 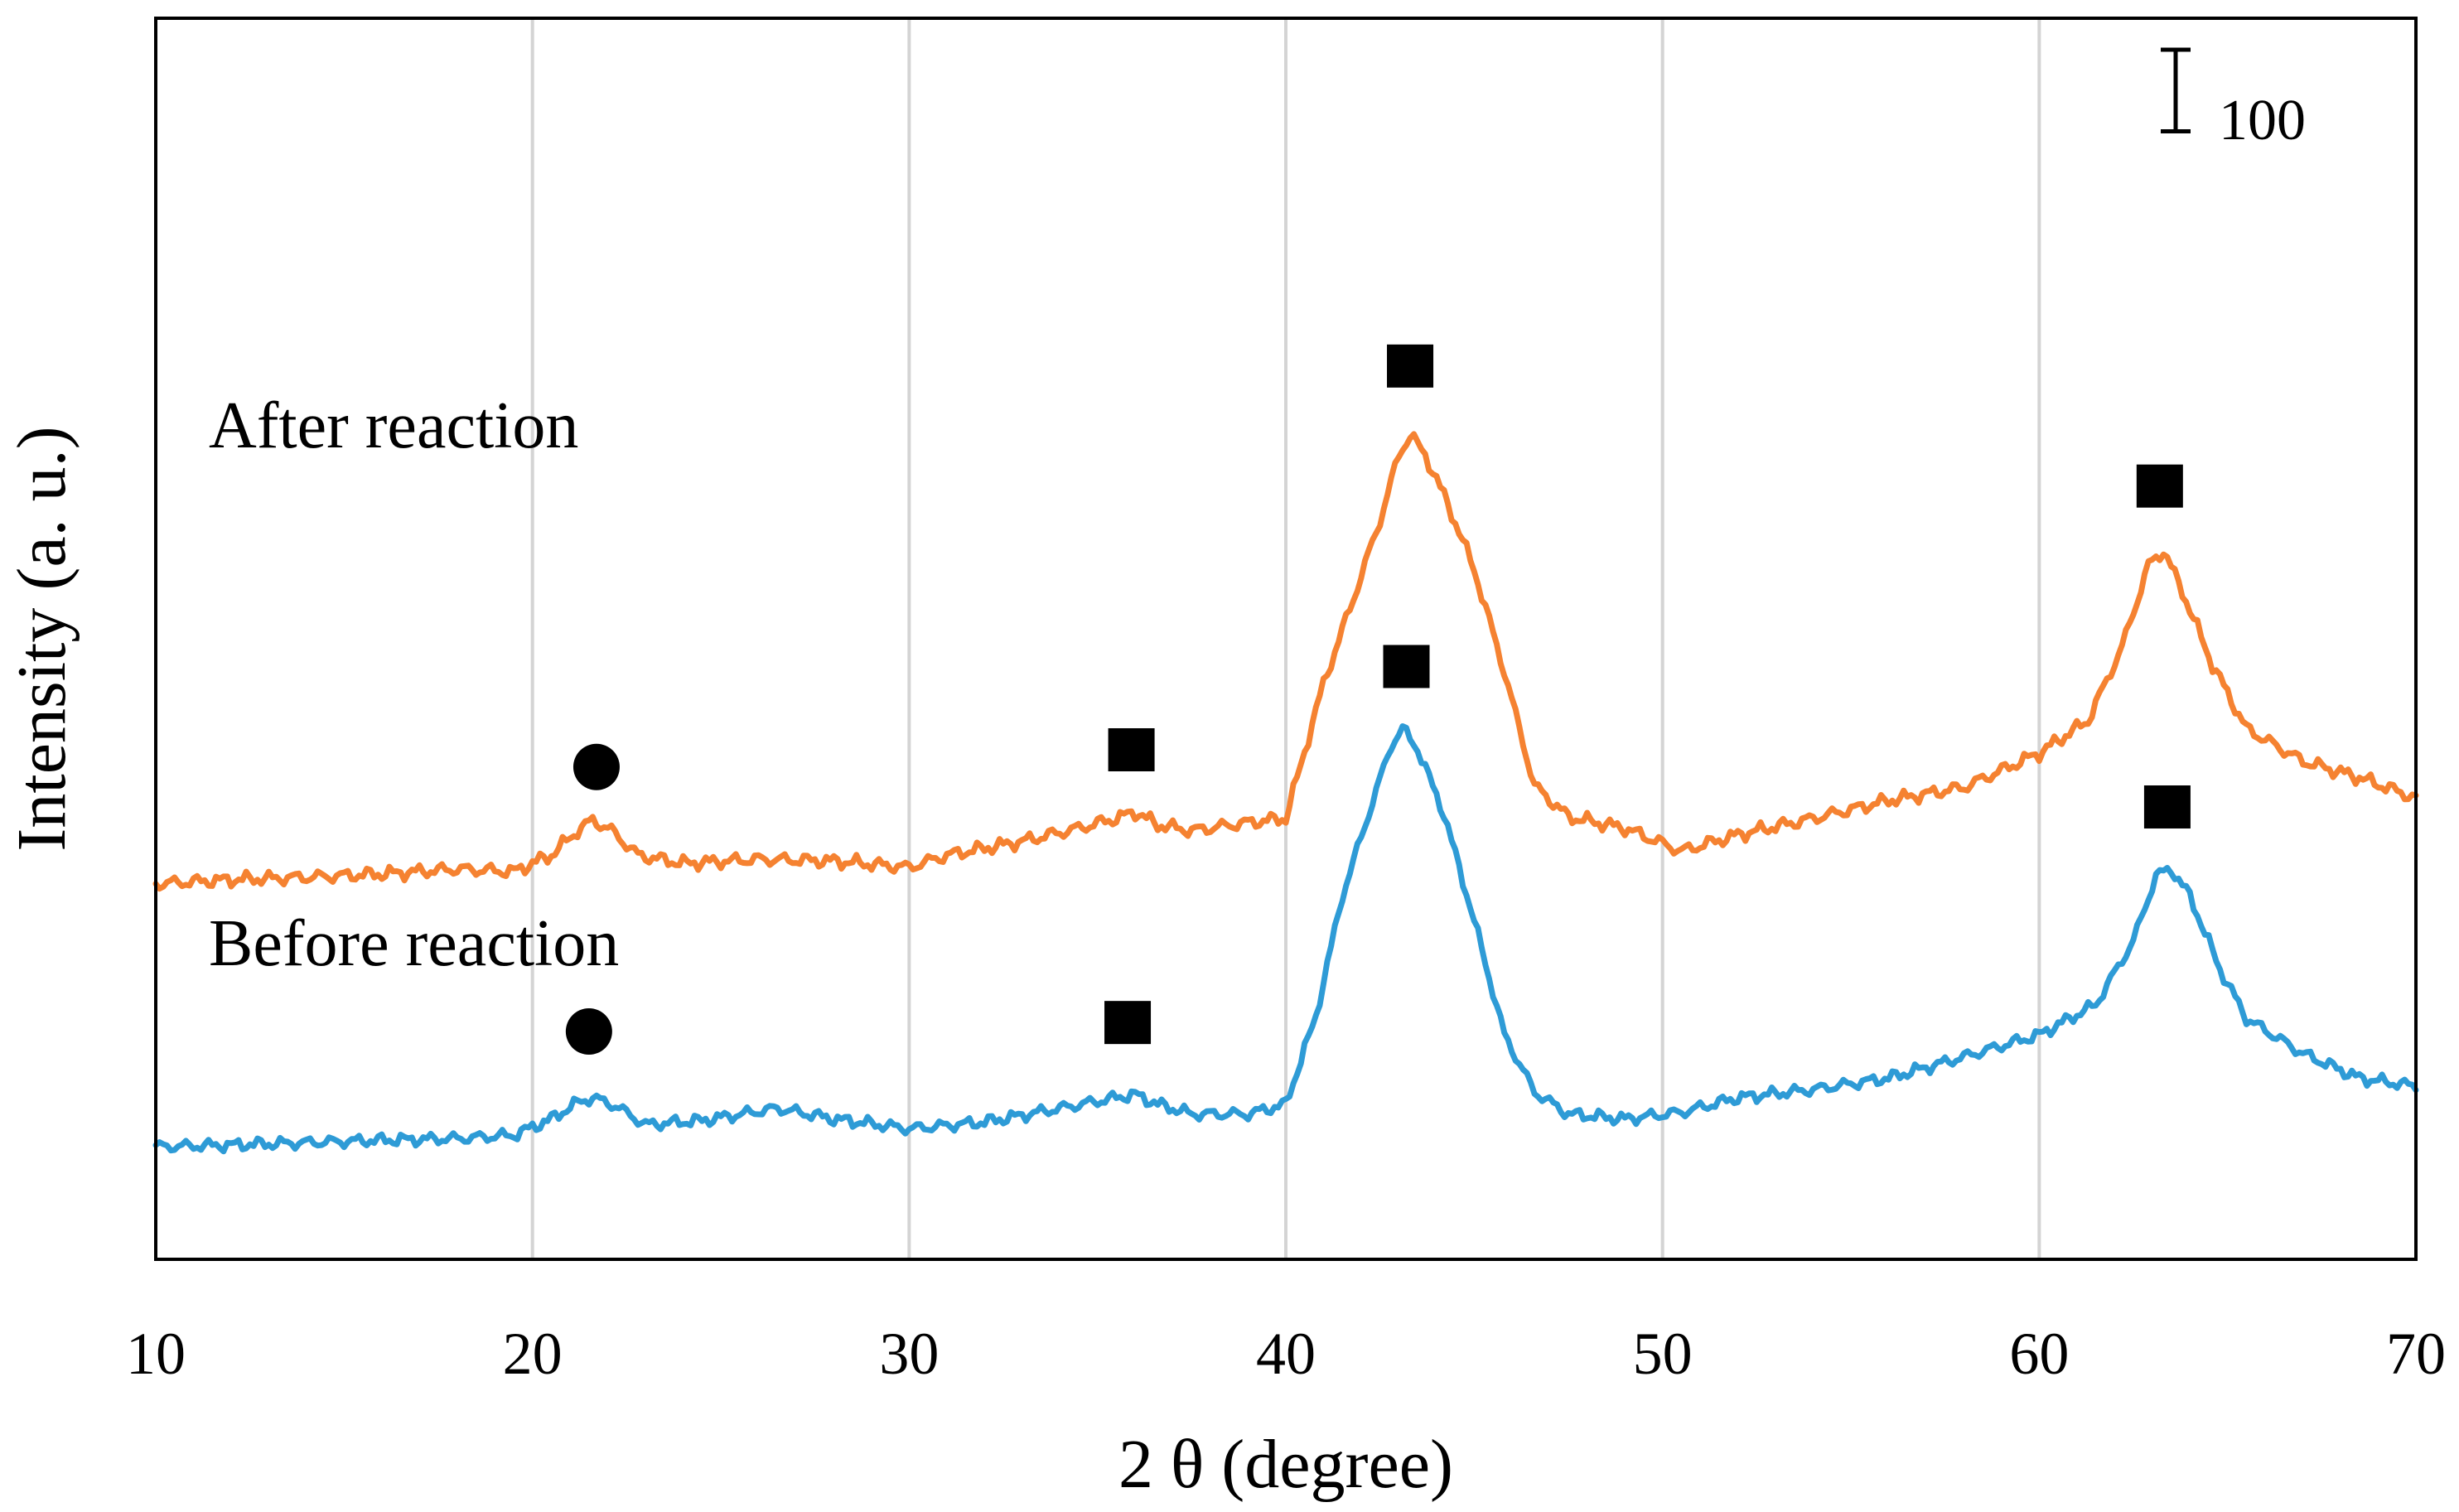 What do you see at coordinates (394, 425) in the screenshot?
I see `series-label-after-reaction: After reaction` at bounding box center [394, 425].